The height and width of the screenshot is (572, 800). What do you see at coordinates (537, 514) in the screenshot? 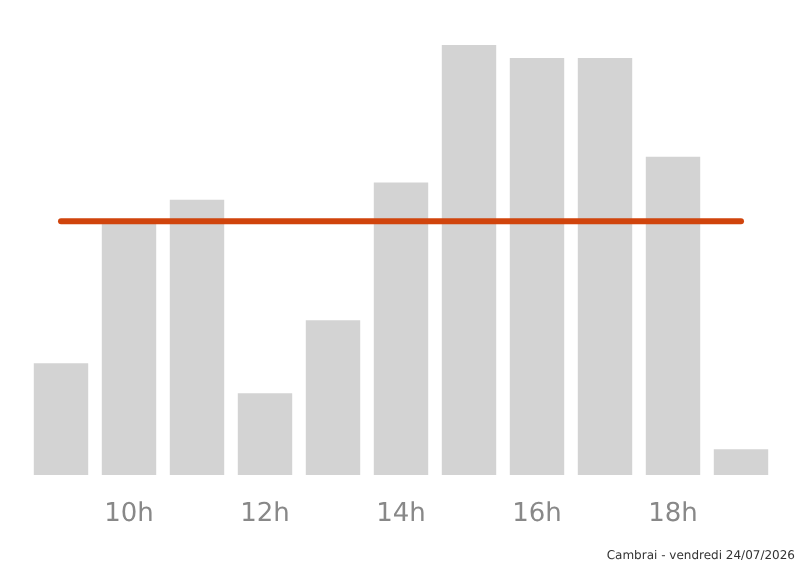
I see `x-tick-label: 16h` at bounding box center [537, 514].